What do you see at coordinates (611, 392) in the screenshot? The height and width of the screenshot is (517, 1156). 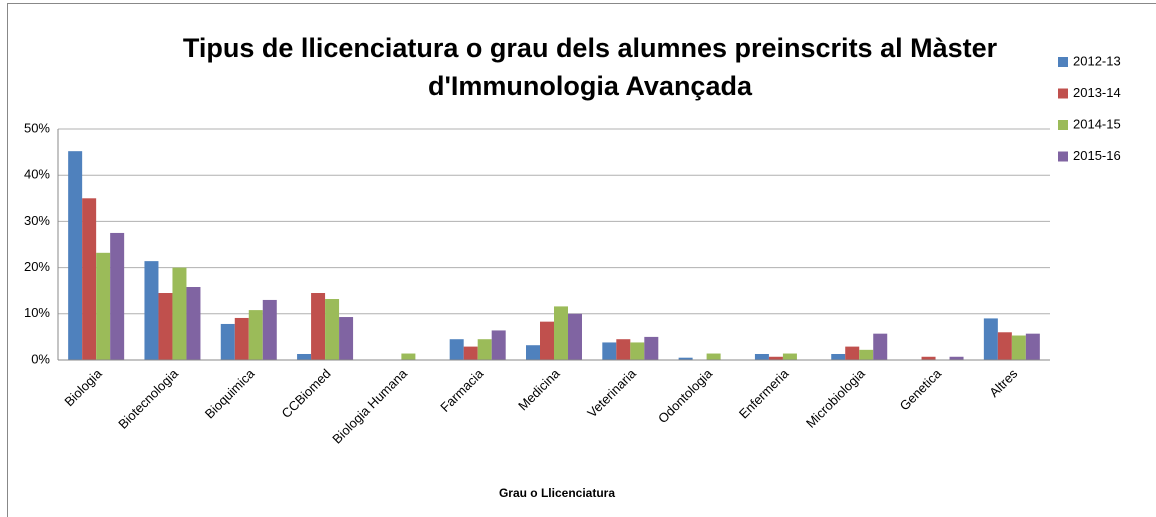 I see `x-tick-label: Veterinaria` at bounding box center [611, 392].